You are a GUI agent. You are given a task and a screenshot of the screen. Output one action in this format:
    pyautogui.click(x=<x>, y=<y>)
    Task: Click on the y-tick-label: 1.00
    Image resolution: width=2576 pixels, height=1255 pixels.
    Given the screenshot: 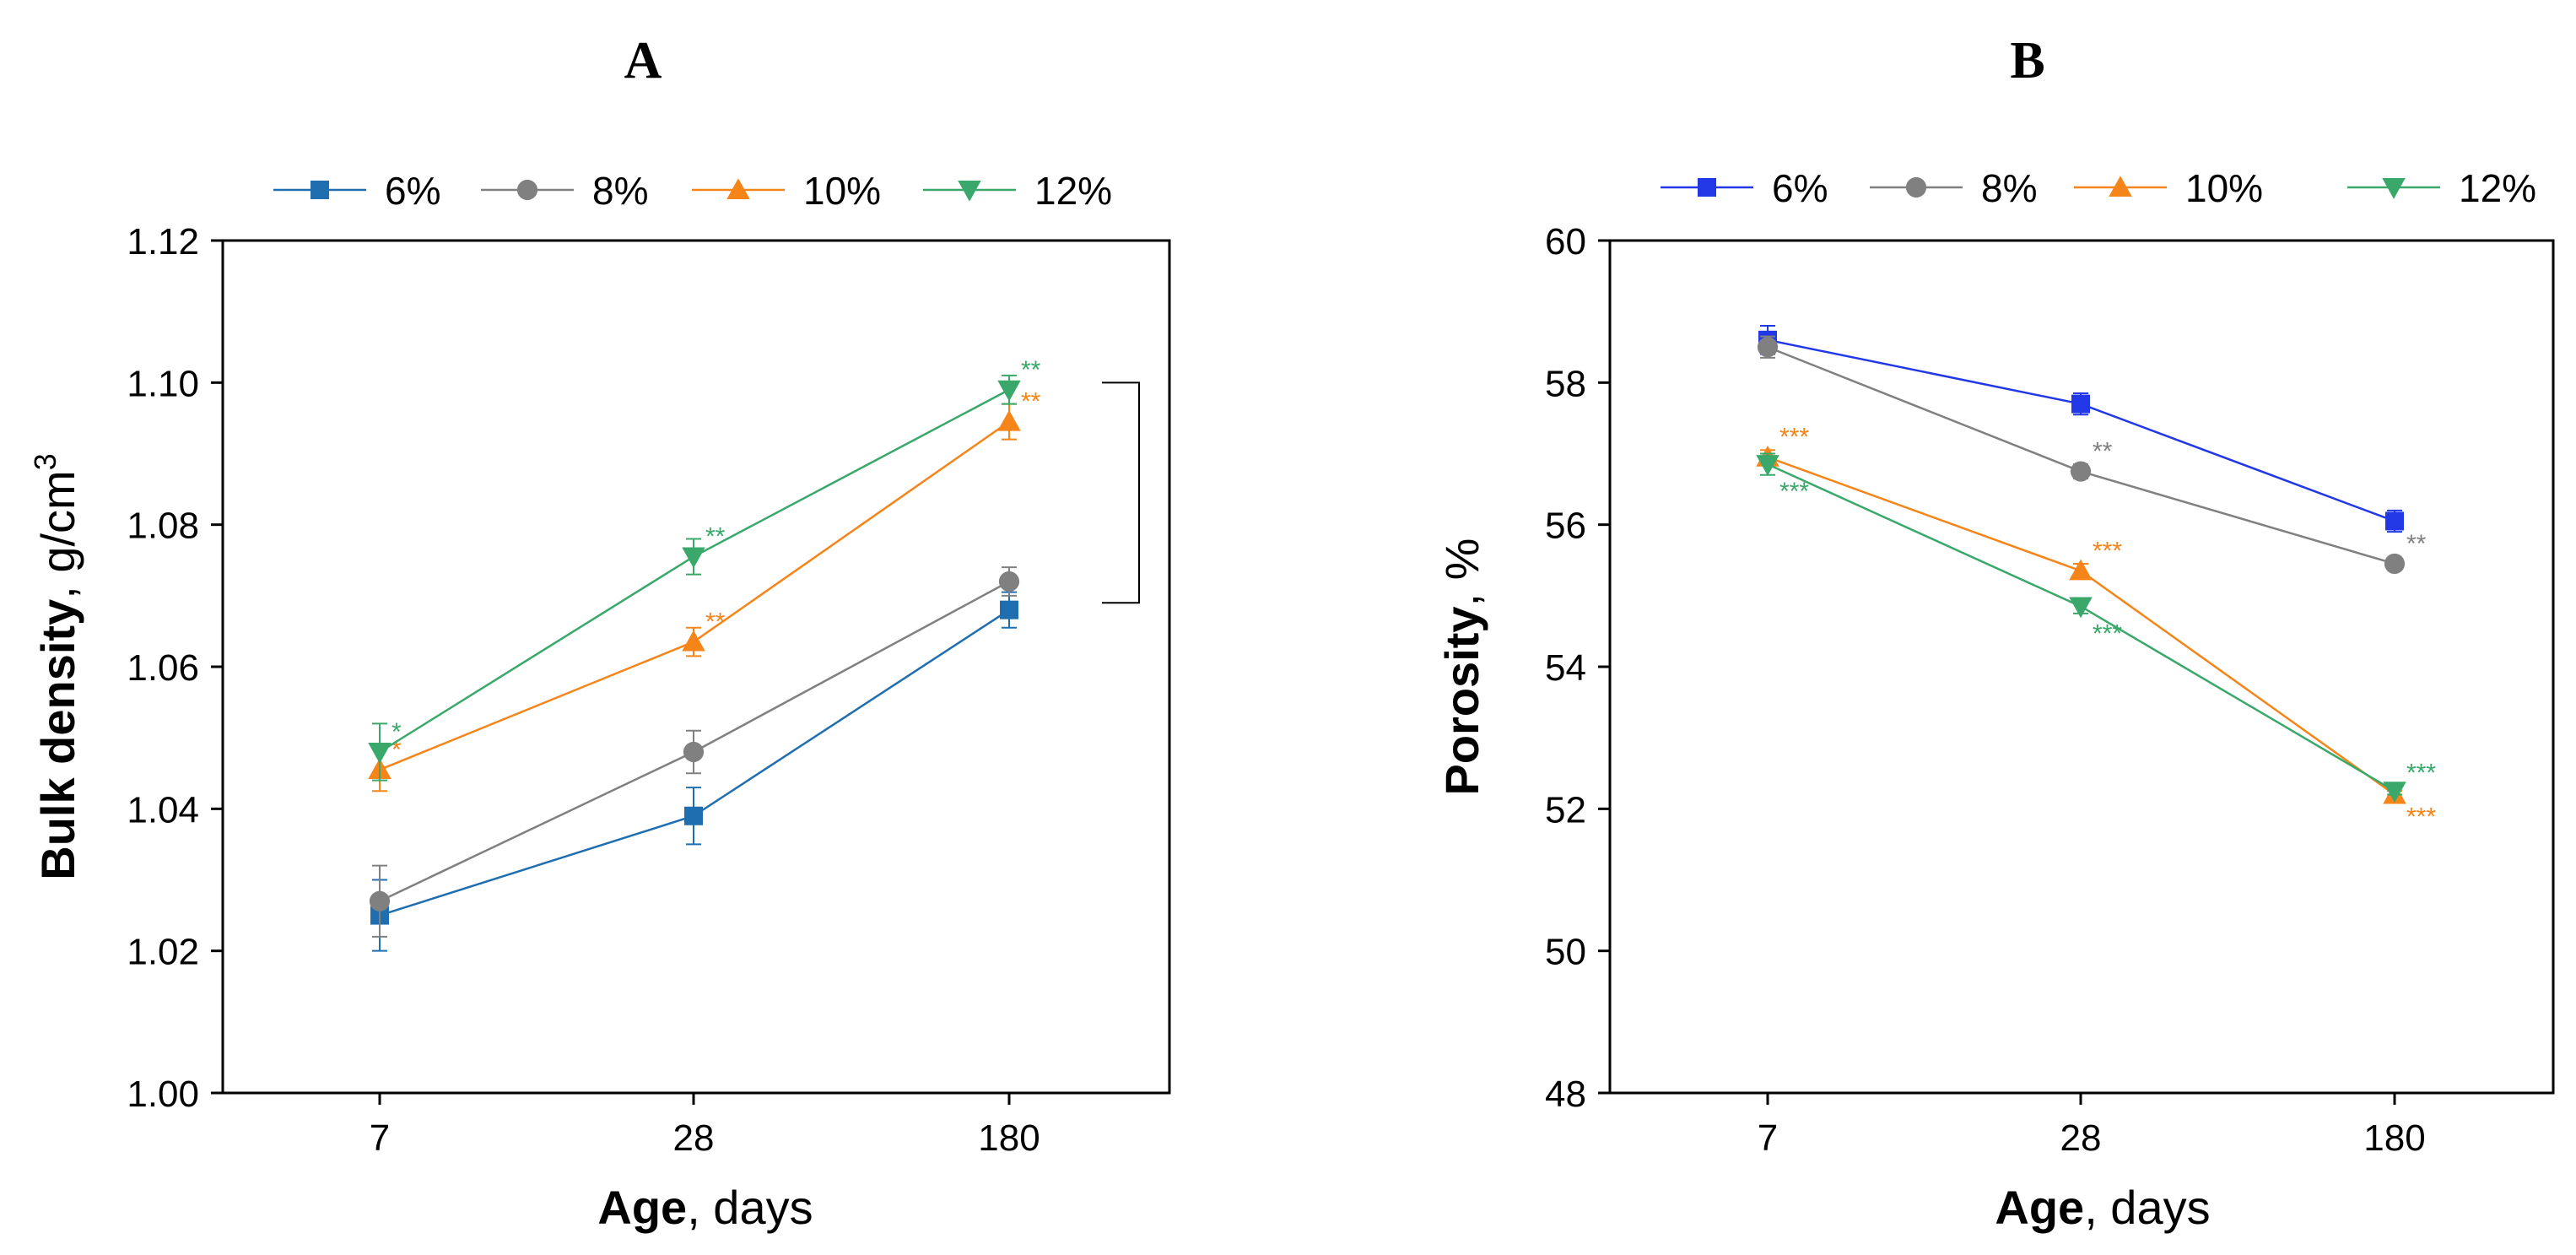 What is the action you would take?
    pyautogui.click(x=163, y=1094)
    